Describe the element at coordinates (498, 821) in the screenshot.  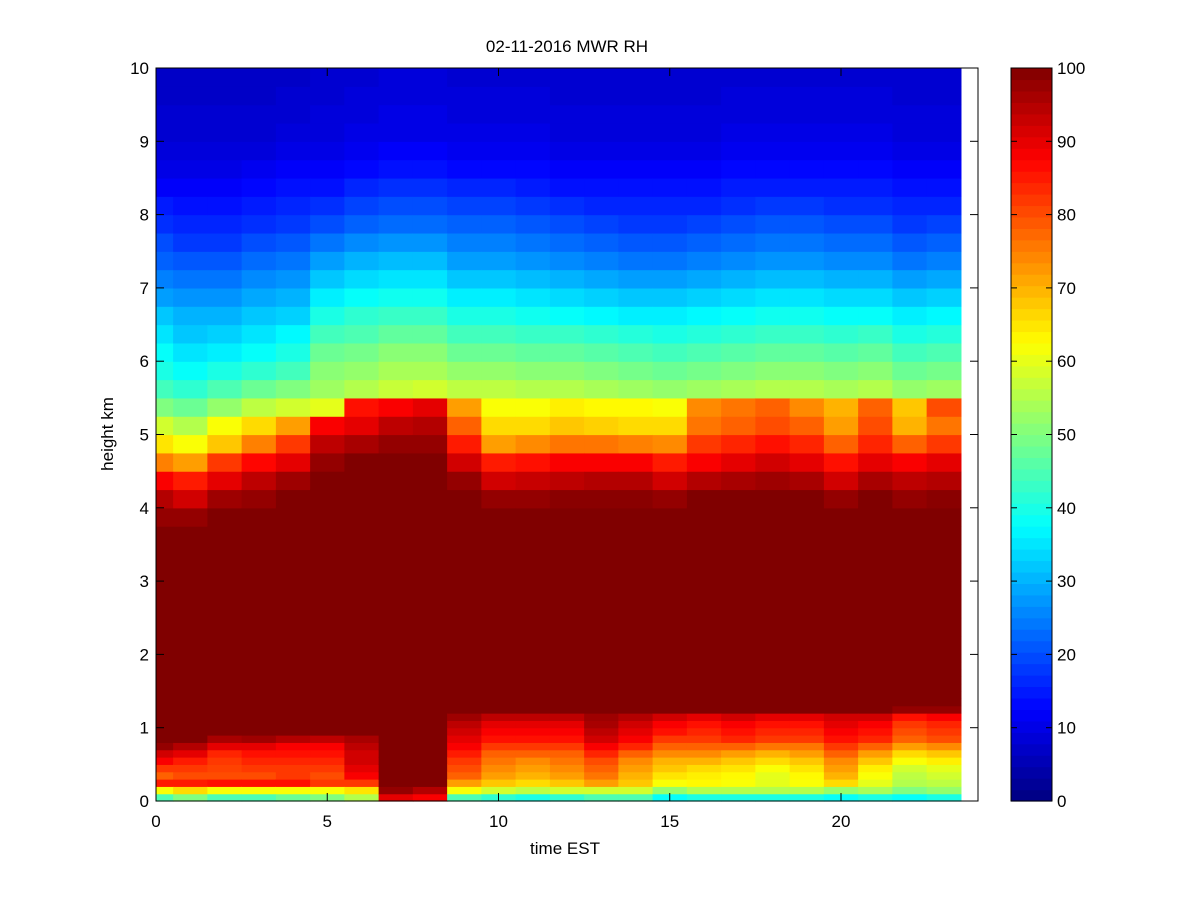
I see `x-tick-label: 10` at that location.